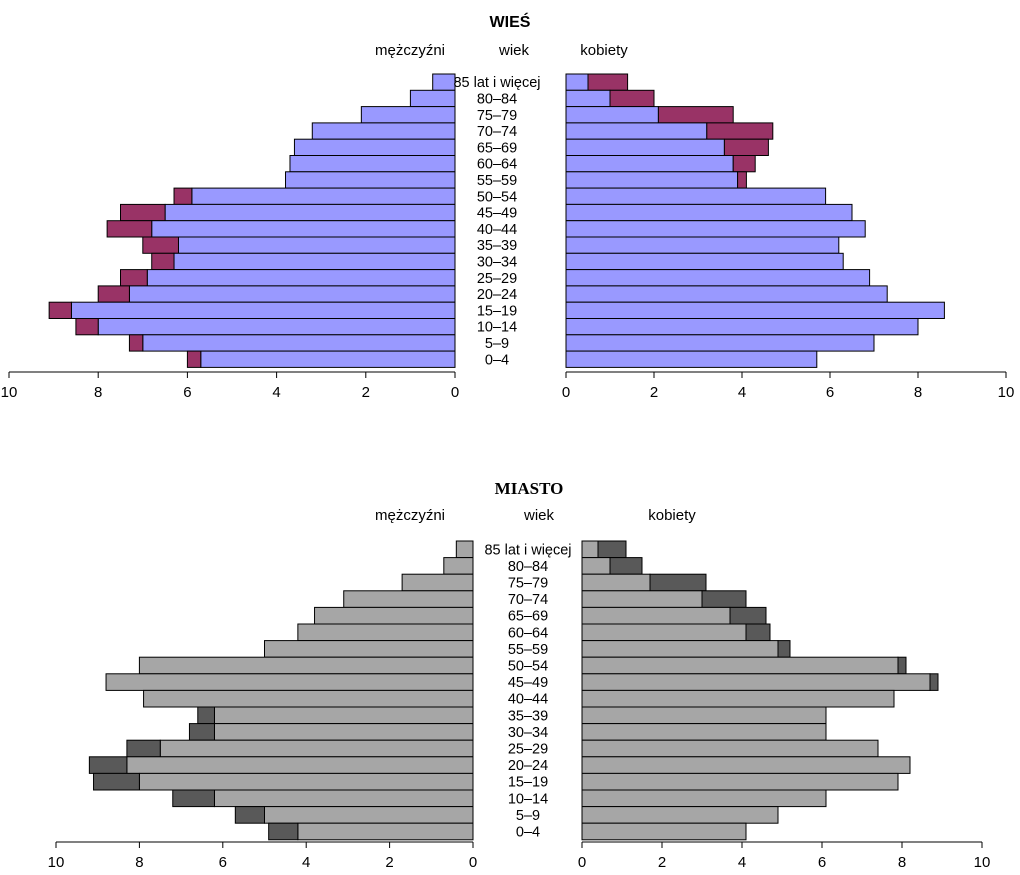 This screenshot has width=1020, height=875. Describe the element at coordinates (98, 392) in the screenshot. I see `tick-label-left-1: 8` at that location.